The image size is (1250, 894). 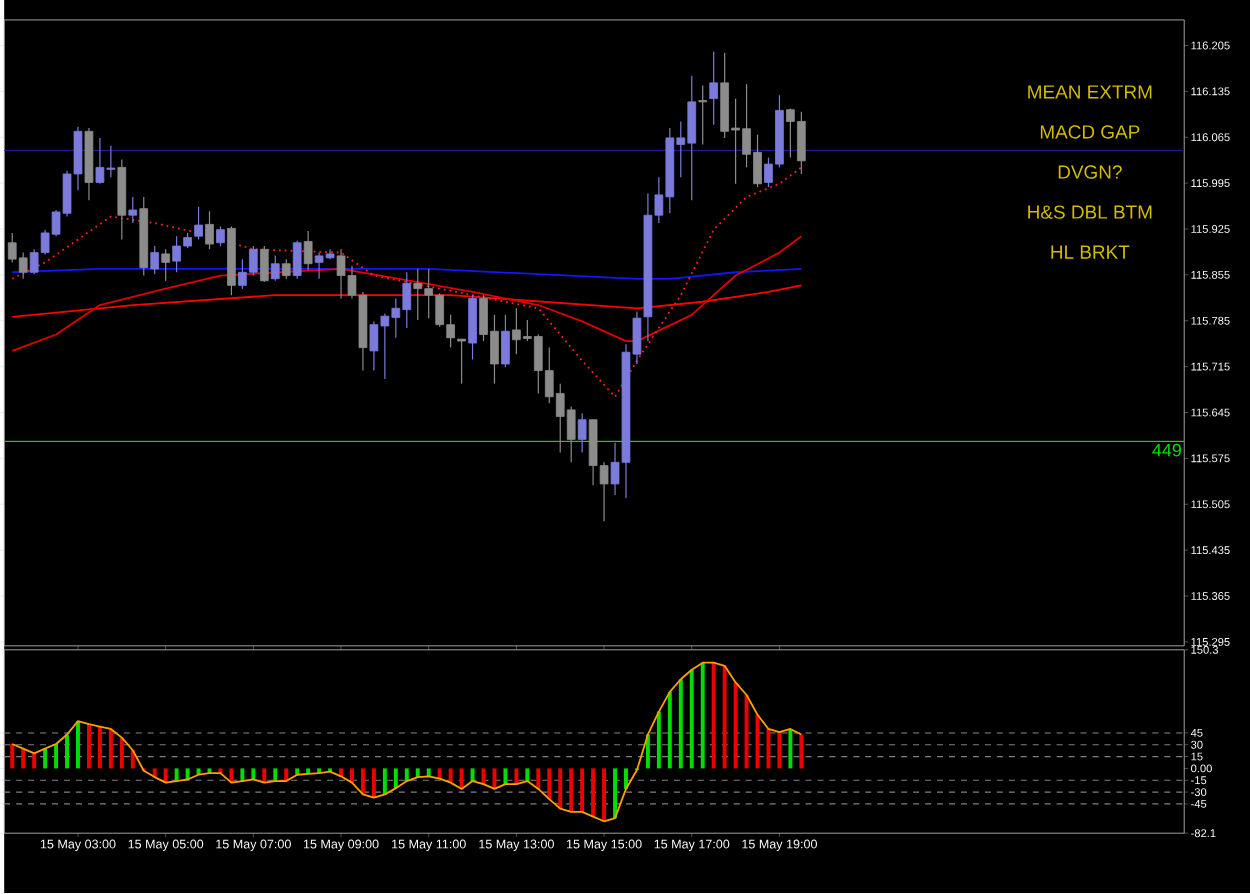 What do you see at coordinates (1090, 92) in the screenshot?
I see `annotation: MEAN EXTRM` at bounding box center [1090, 92].